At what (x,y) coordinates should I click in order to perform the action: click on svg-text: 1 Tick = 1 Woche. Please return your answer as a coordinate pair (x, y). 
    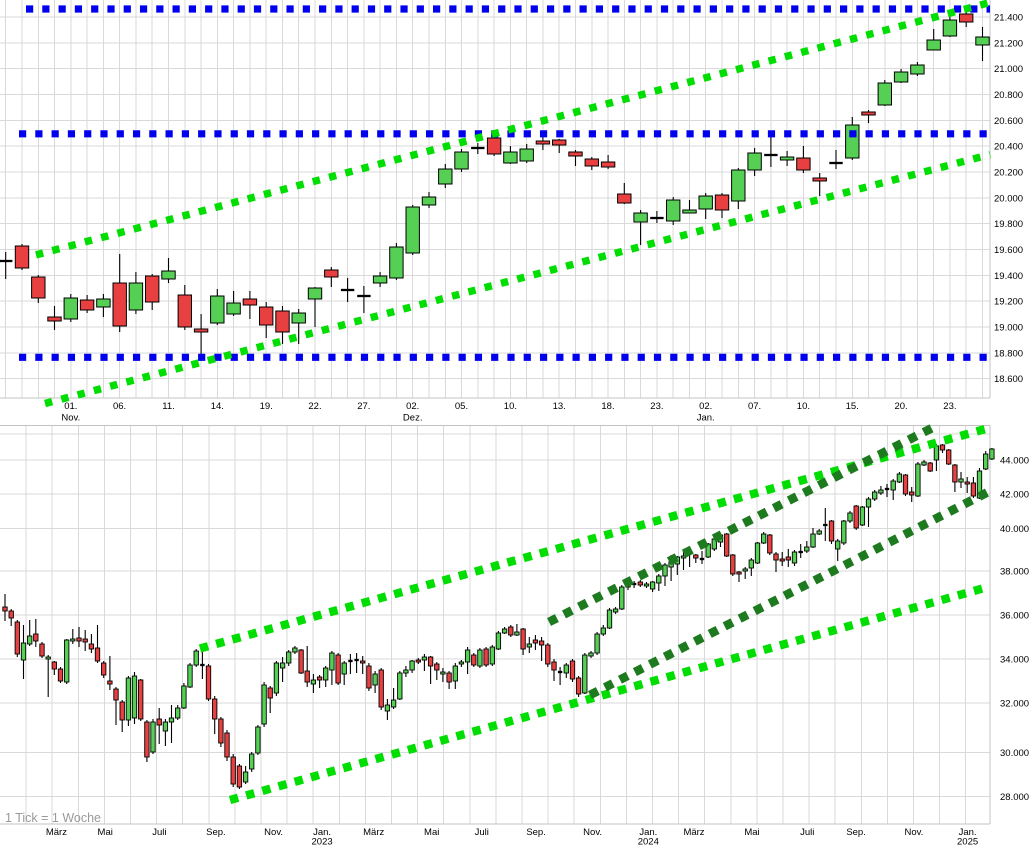
    Looking at the image, I should click on (53, 818).